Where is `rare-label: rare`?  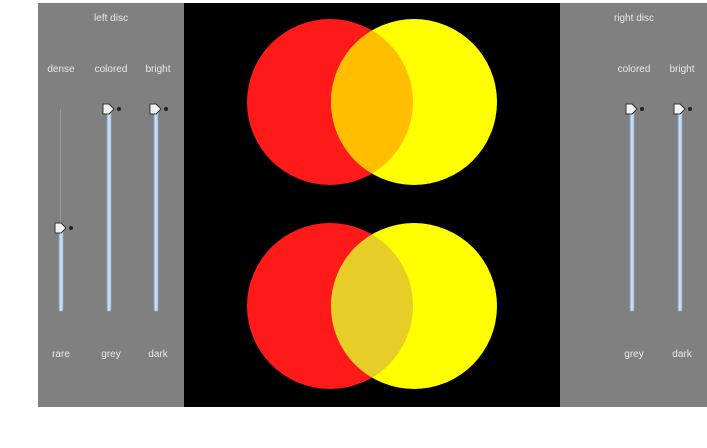
rare-label: rare is located at coordinates (61, 354).